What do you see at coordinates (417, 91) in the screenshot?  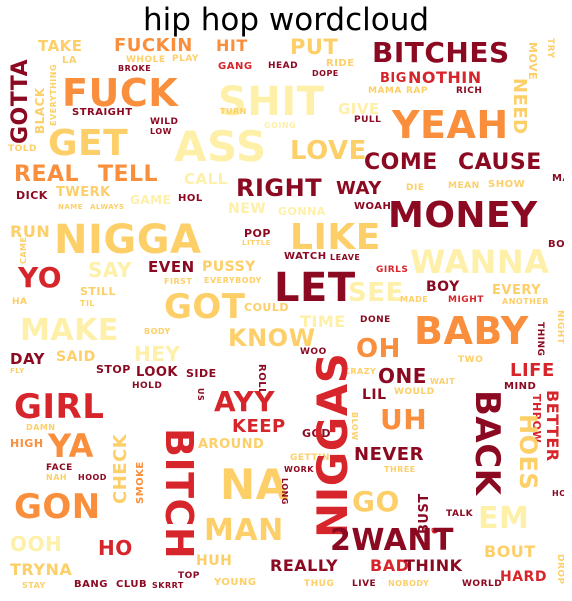 I see `word: rap` at bounding box center [417, 91].